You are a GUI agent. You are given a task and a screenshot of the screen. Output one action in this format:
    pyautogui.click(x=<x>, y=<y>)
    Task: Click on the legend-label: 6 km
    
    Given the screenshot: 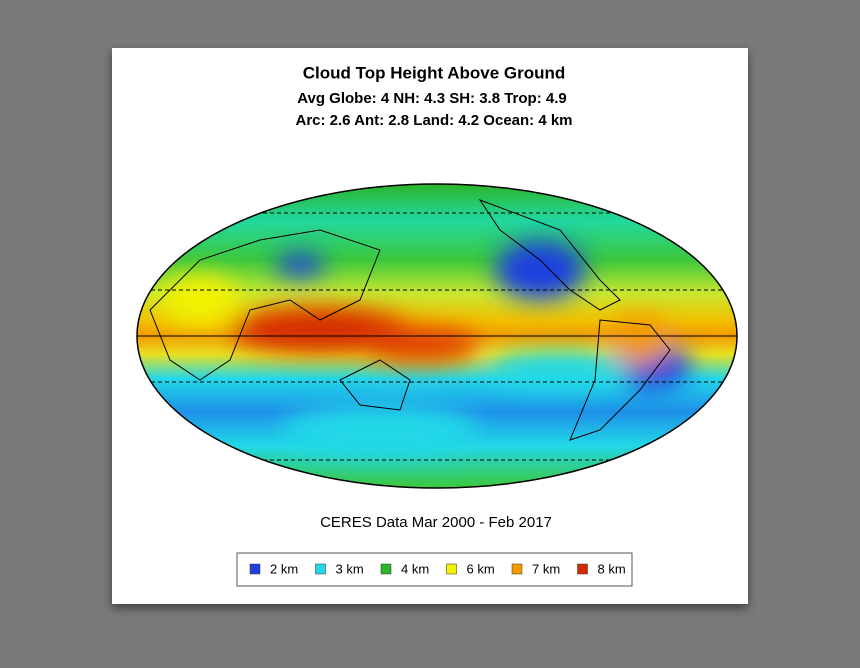 What is the action you would take?
    pyautogui.click(x=481, y=568)
    